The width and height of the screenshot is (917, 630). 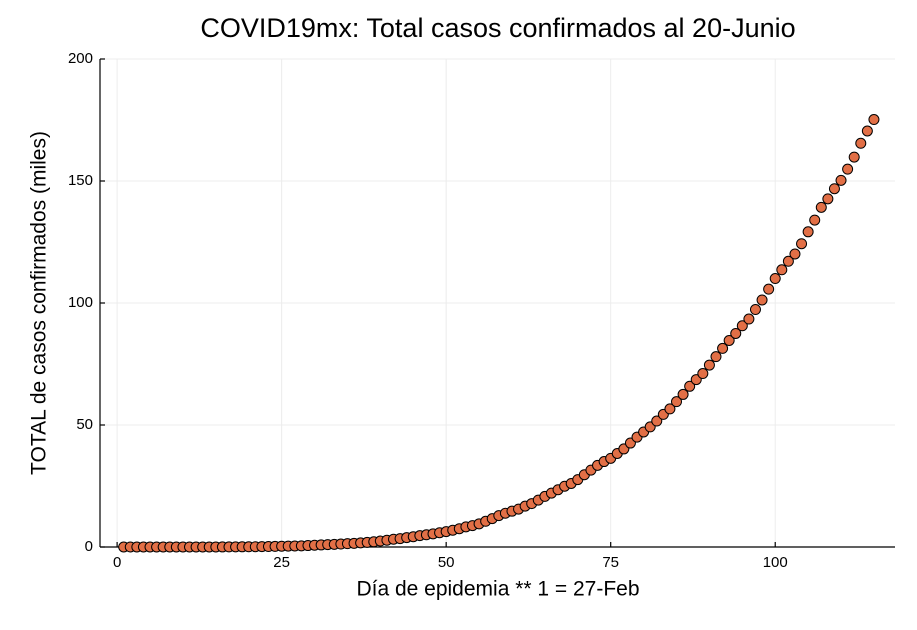 I want to click on y-axis-label: TOTAL de casos confirmados (miles), so click(x=39, y=303).